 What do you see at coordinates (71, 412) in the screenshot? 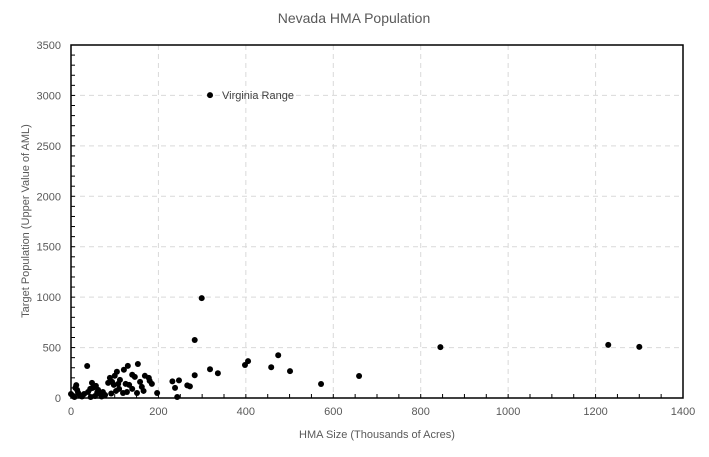
I see `x-tick-label: 0` at bounding box center [71, 412].